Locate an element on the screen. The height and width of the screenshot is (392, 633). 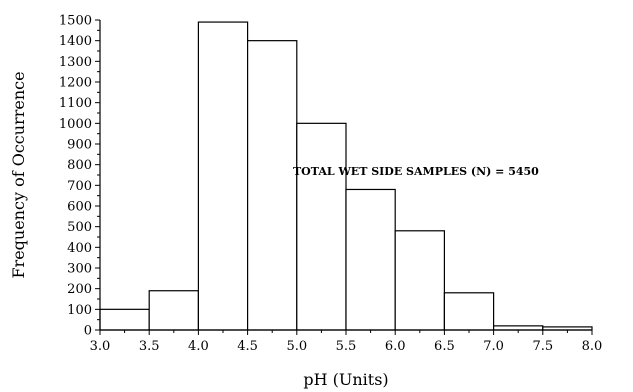
x-ticks-group: 3.0 3.5 4.0 4.5 5.0 5.5 6.0 6.5 7.0 7.5 8.0 is located at coordinates (346, 342).